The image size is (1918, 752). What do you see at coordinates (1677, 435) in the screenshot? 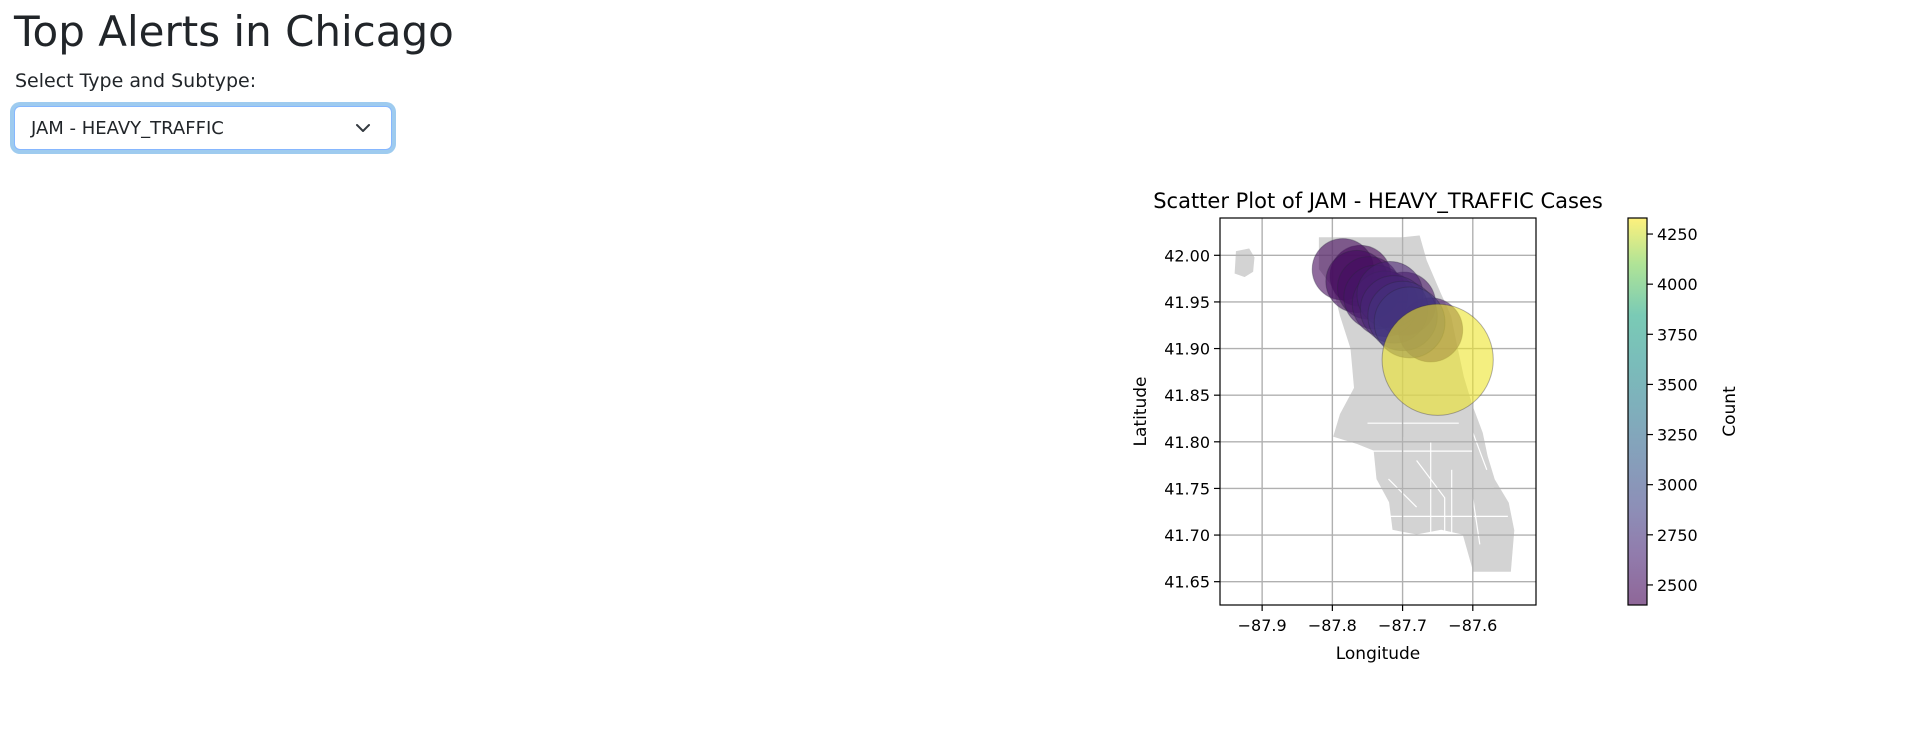
I see `colorbar-tick-label: 3250` at bounding box center [1677, 435].